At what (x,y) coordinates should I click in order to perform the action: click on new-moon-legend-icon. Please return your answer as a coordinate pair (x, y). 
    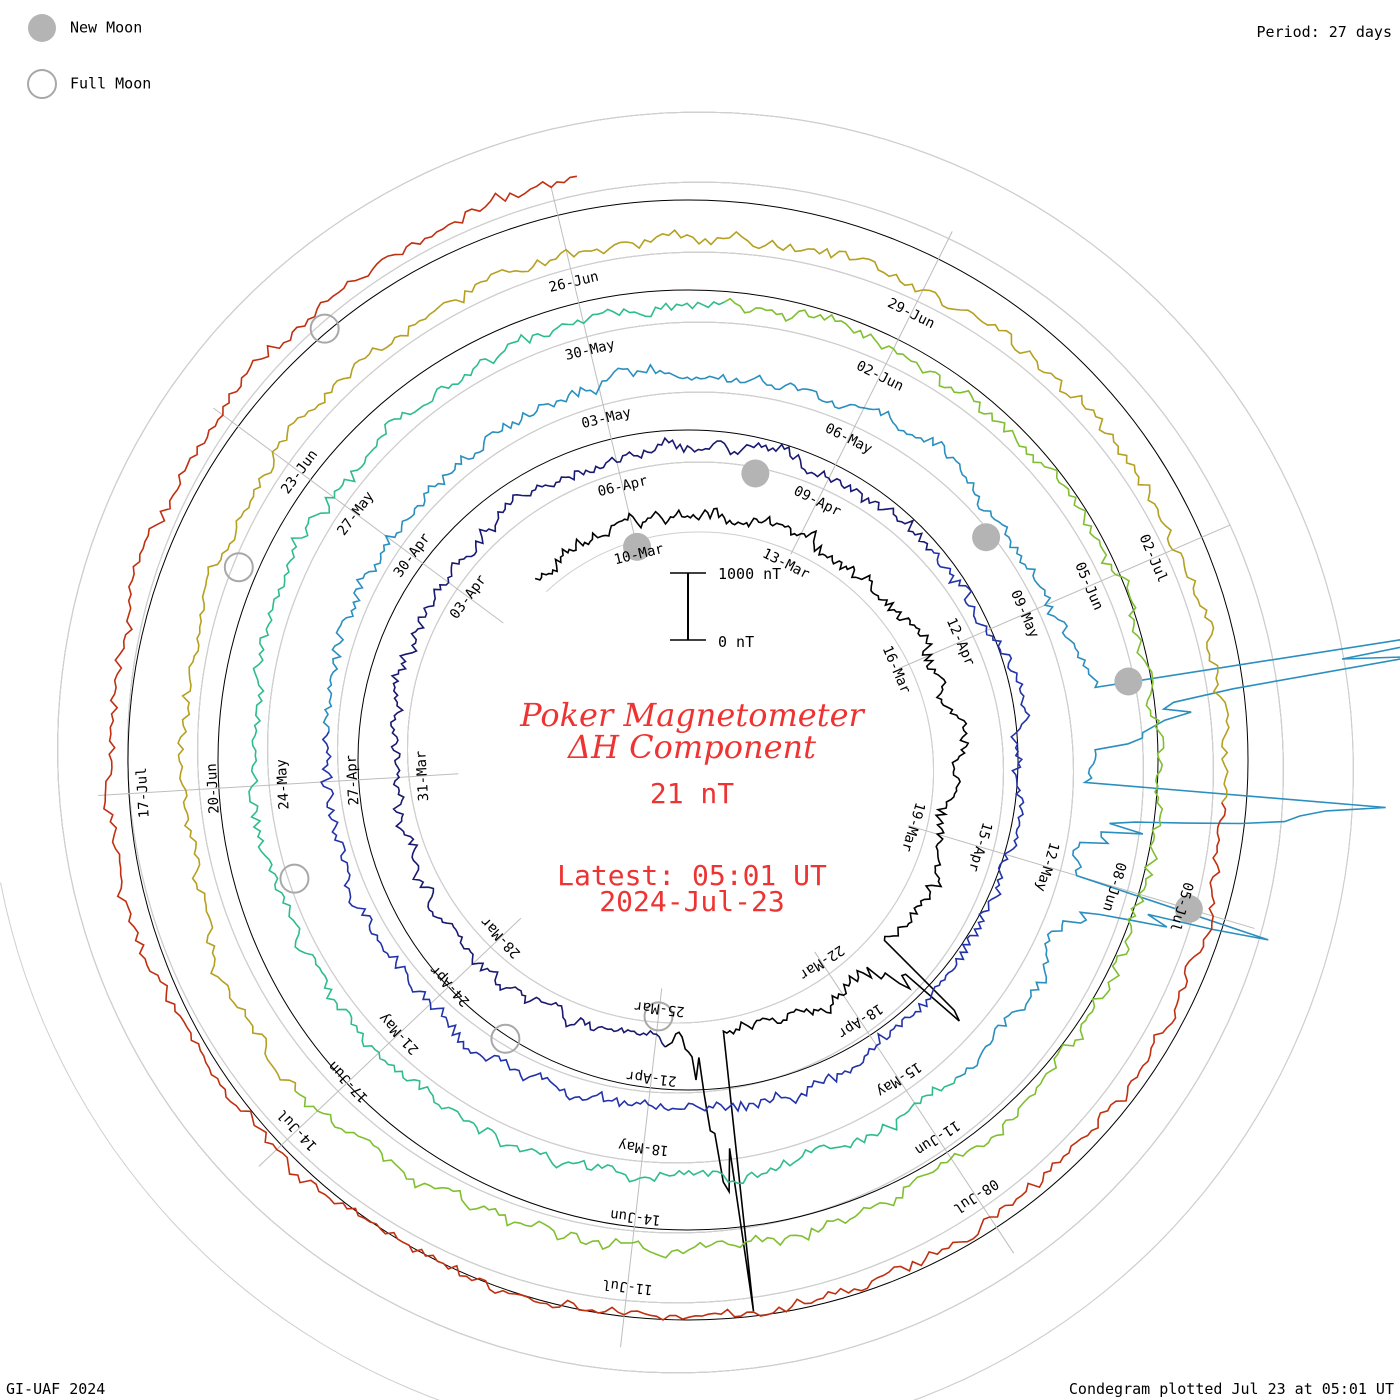
    Looking at the image, I should click on (42, 28).